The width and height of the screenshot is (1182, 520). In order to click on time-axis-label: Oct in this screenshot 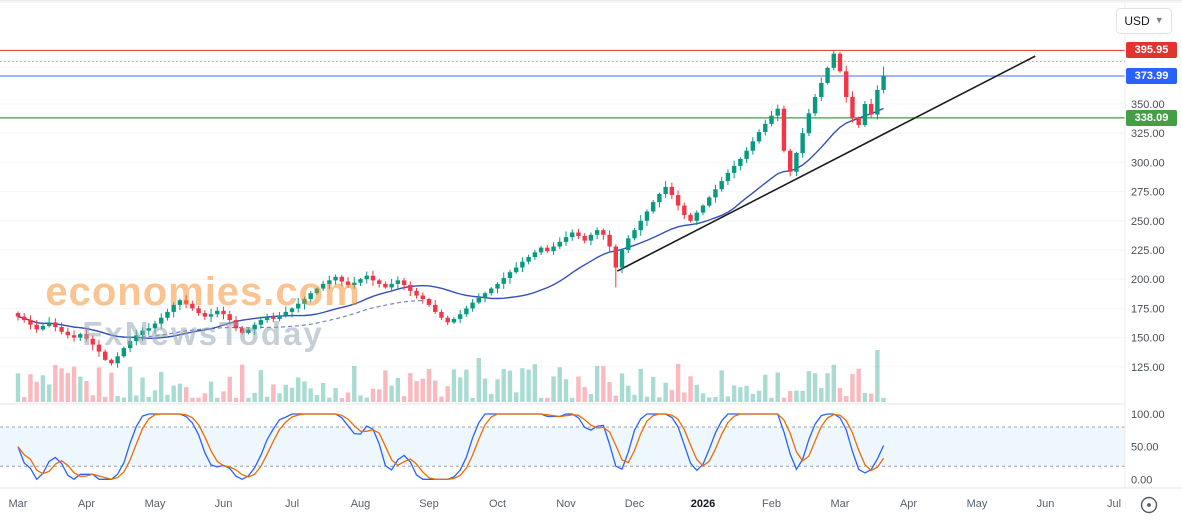, I will do `click(497, 504)`.